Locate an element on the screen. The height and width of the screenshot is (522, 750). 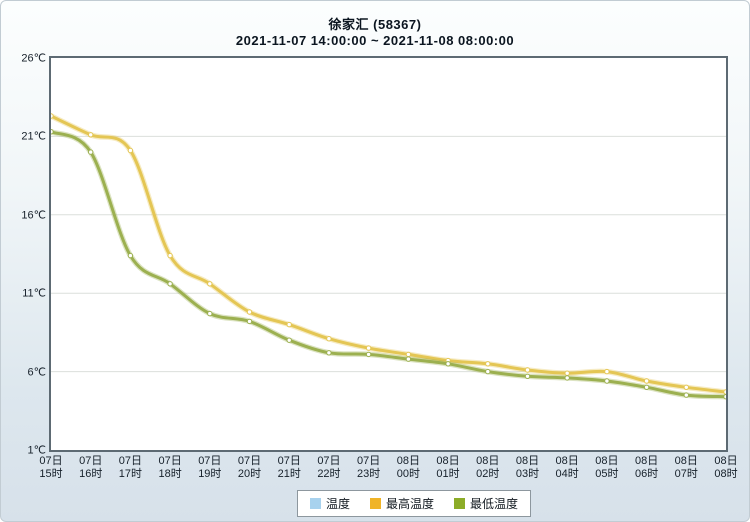
x-axis-label: 07日 15时 is located at coordinates (51, 467).